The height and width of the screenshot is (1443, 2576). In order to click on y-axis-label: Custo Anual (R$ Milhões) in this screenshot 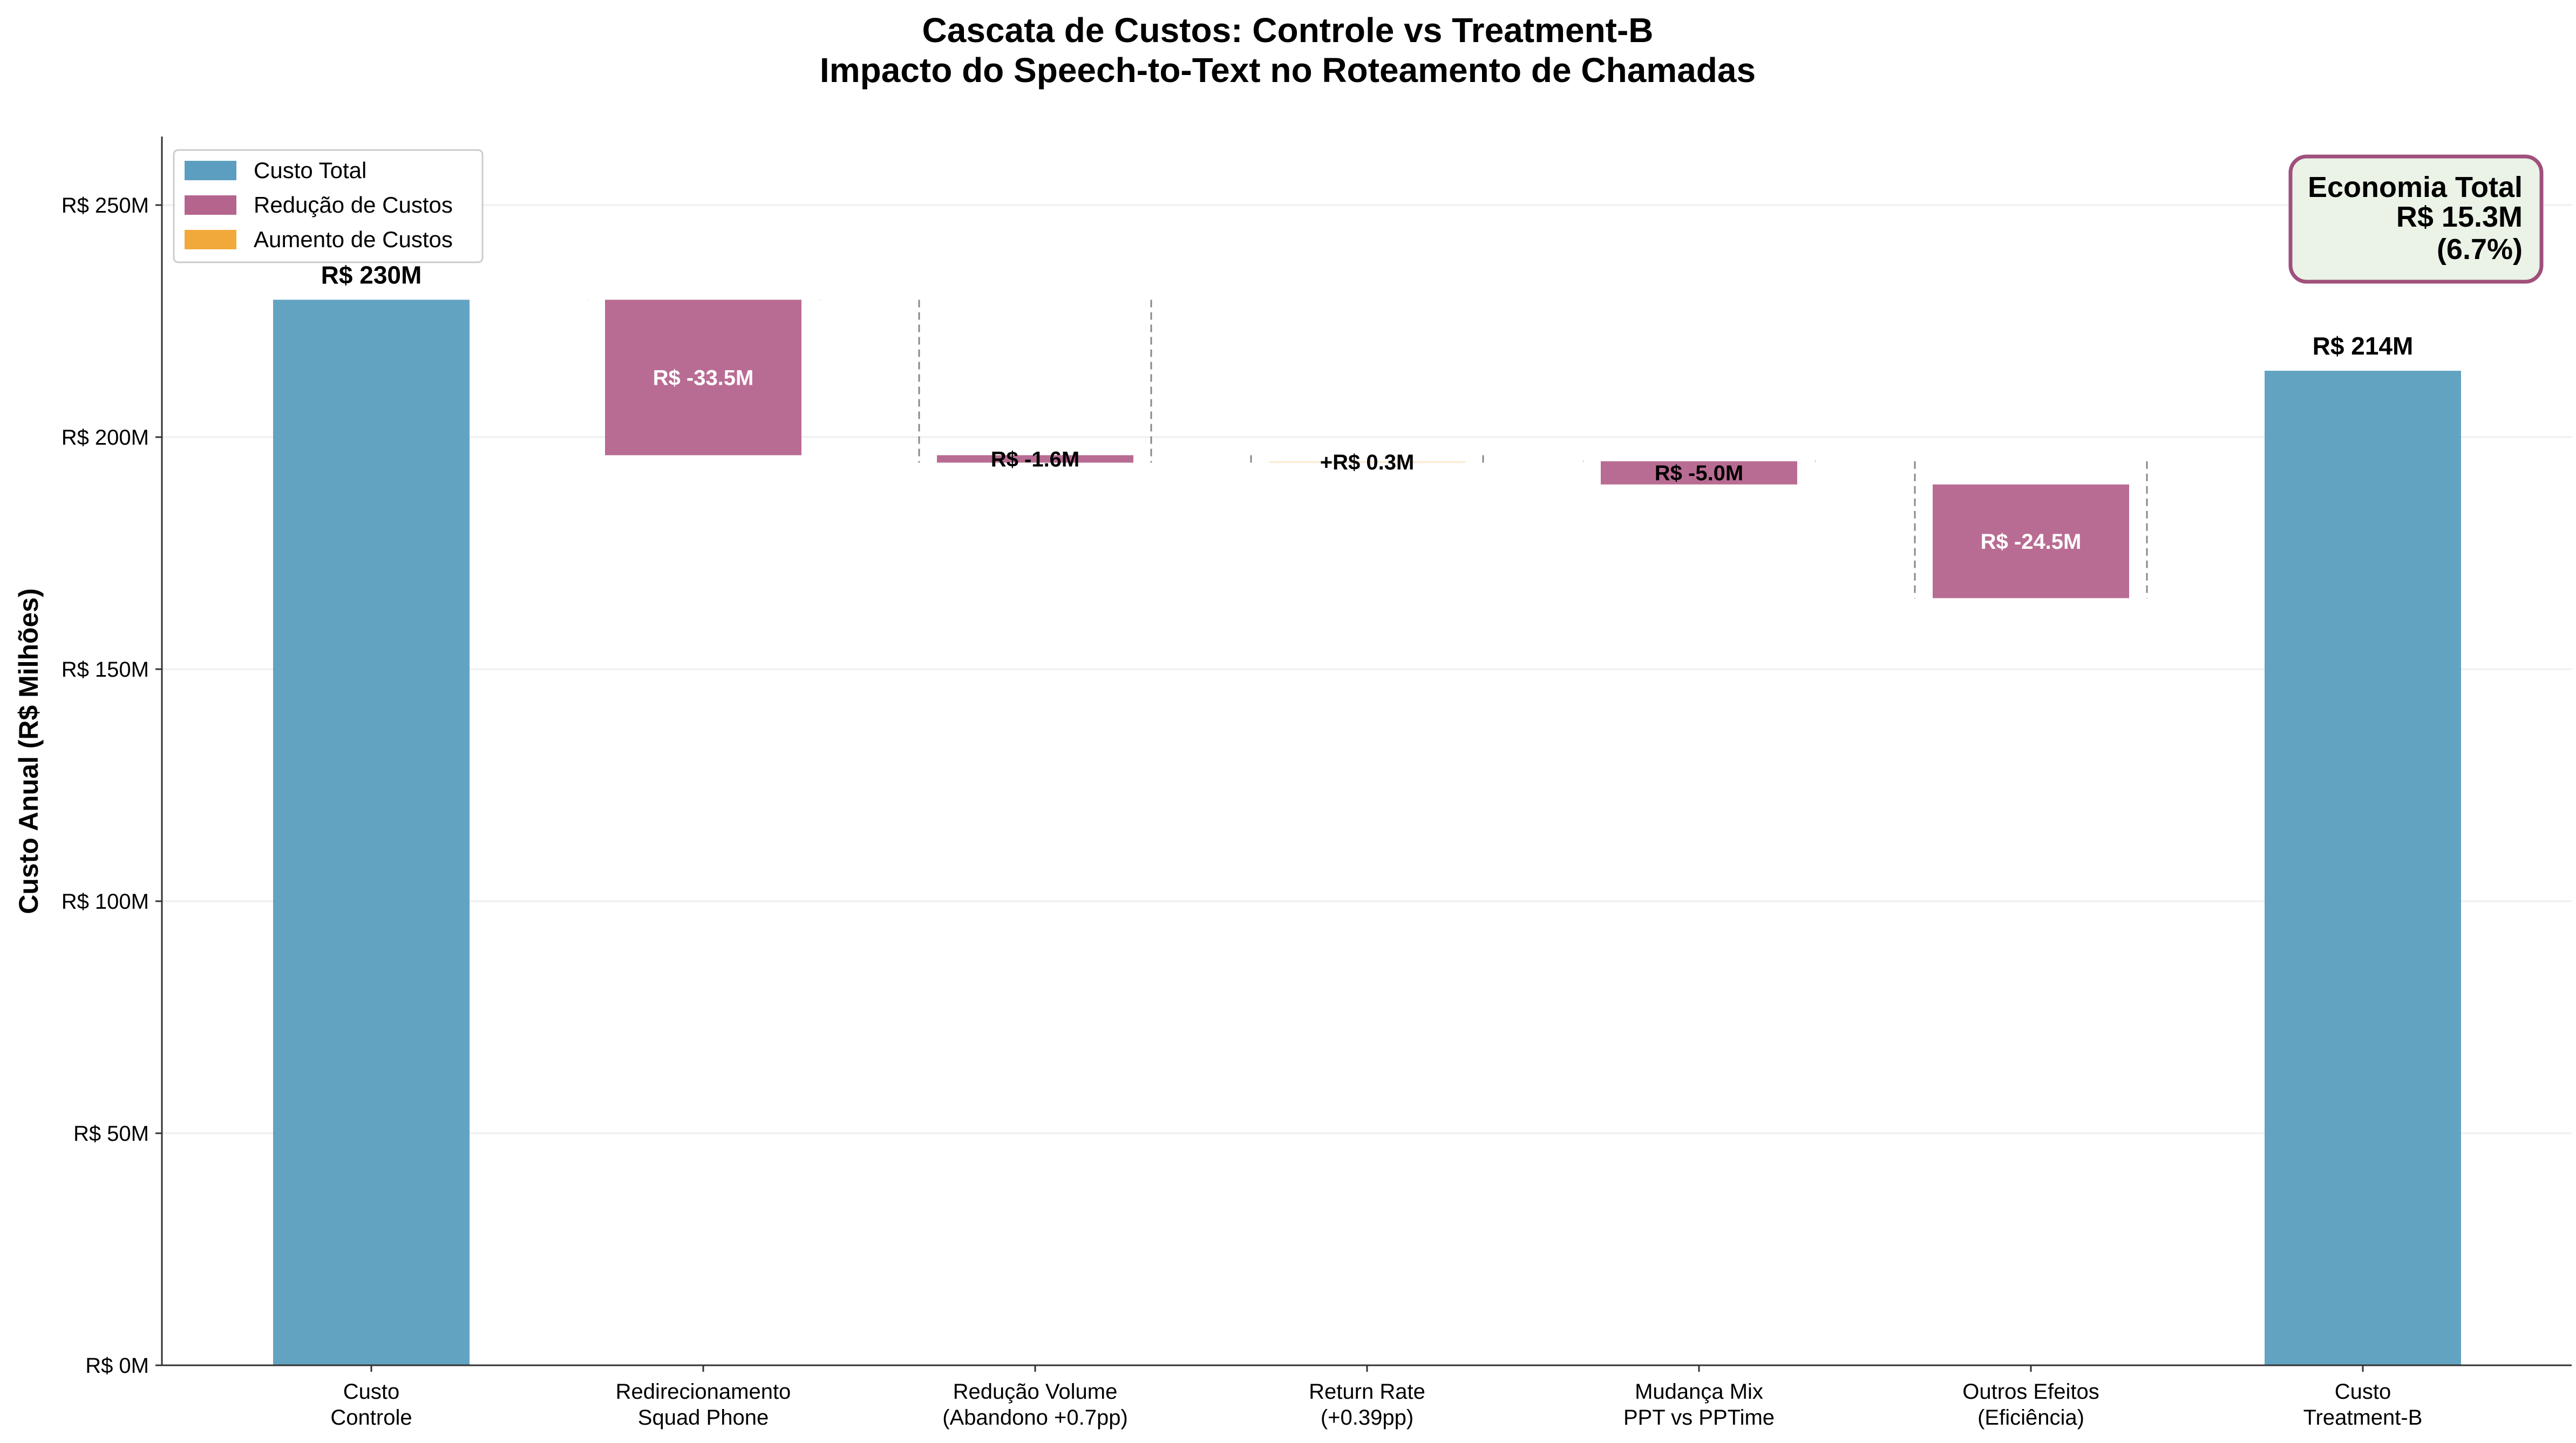, I will do `click(28, 751)`.